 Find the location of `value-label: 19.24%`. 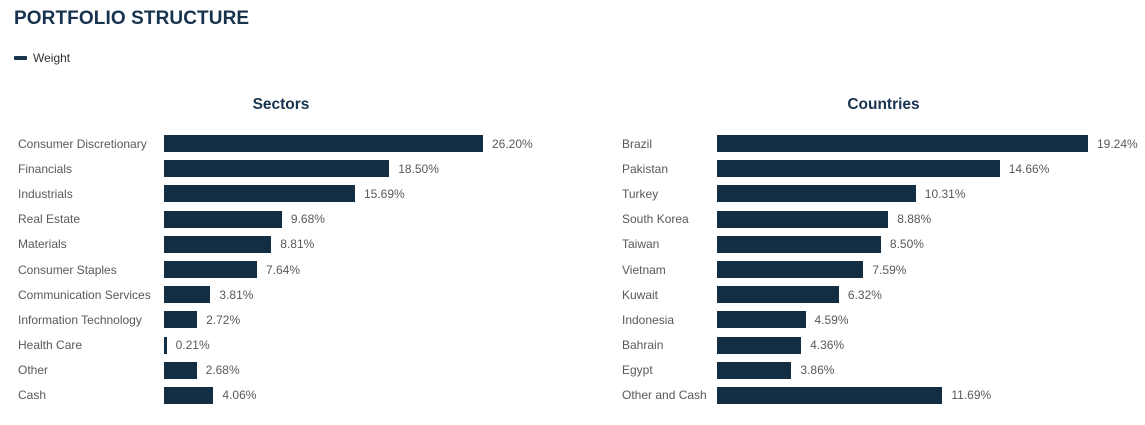

value-label: 19.24% is located at coordinates (1117, 143).